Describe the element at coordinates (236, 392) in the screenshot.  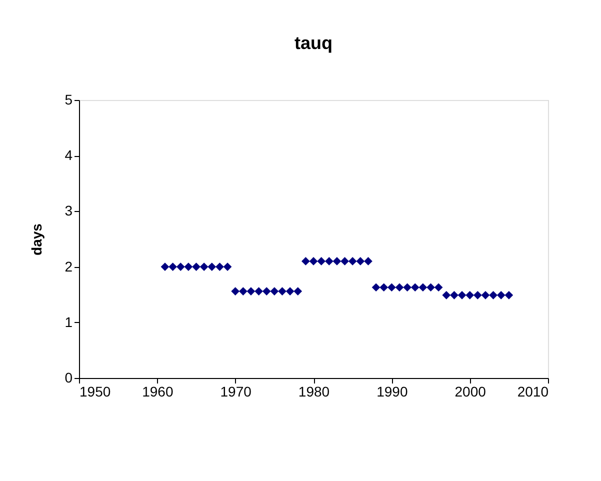
I see `x-tick-label: 1970` at that location.